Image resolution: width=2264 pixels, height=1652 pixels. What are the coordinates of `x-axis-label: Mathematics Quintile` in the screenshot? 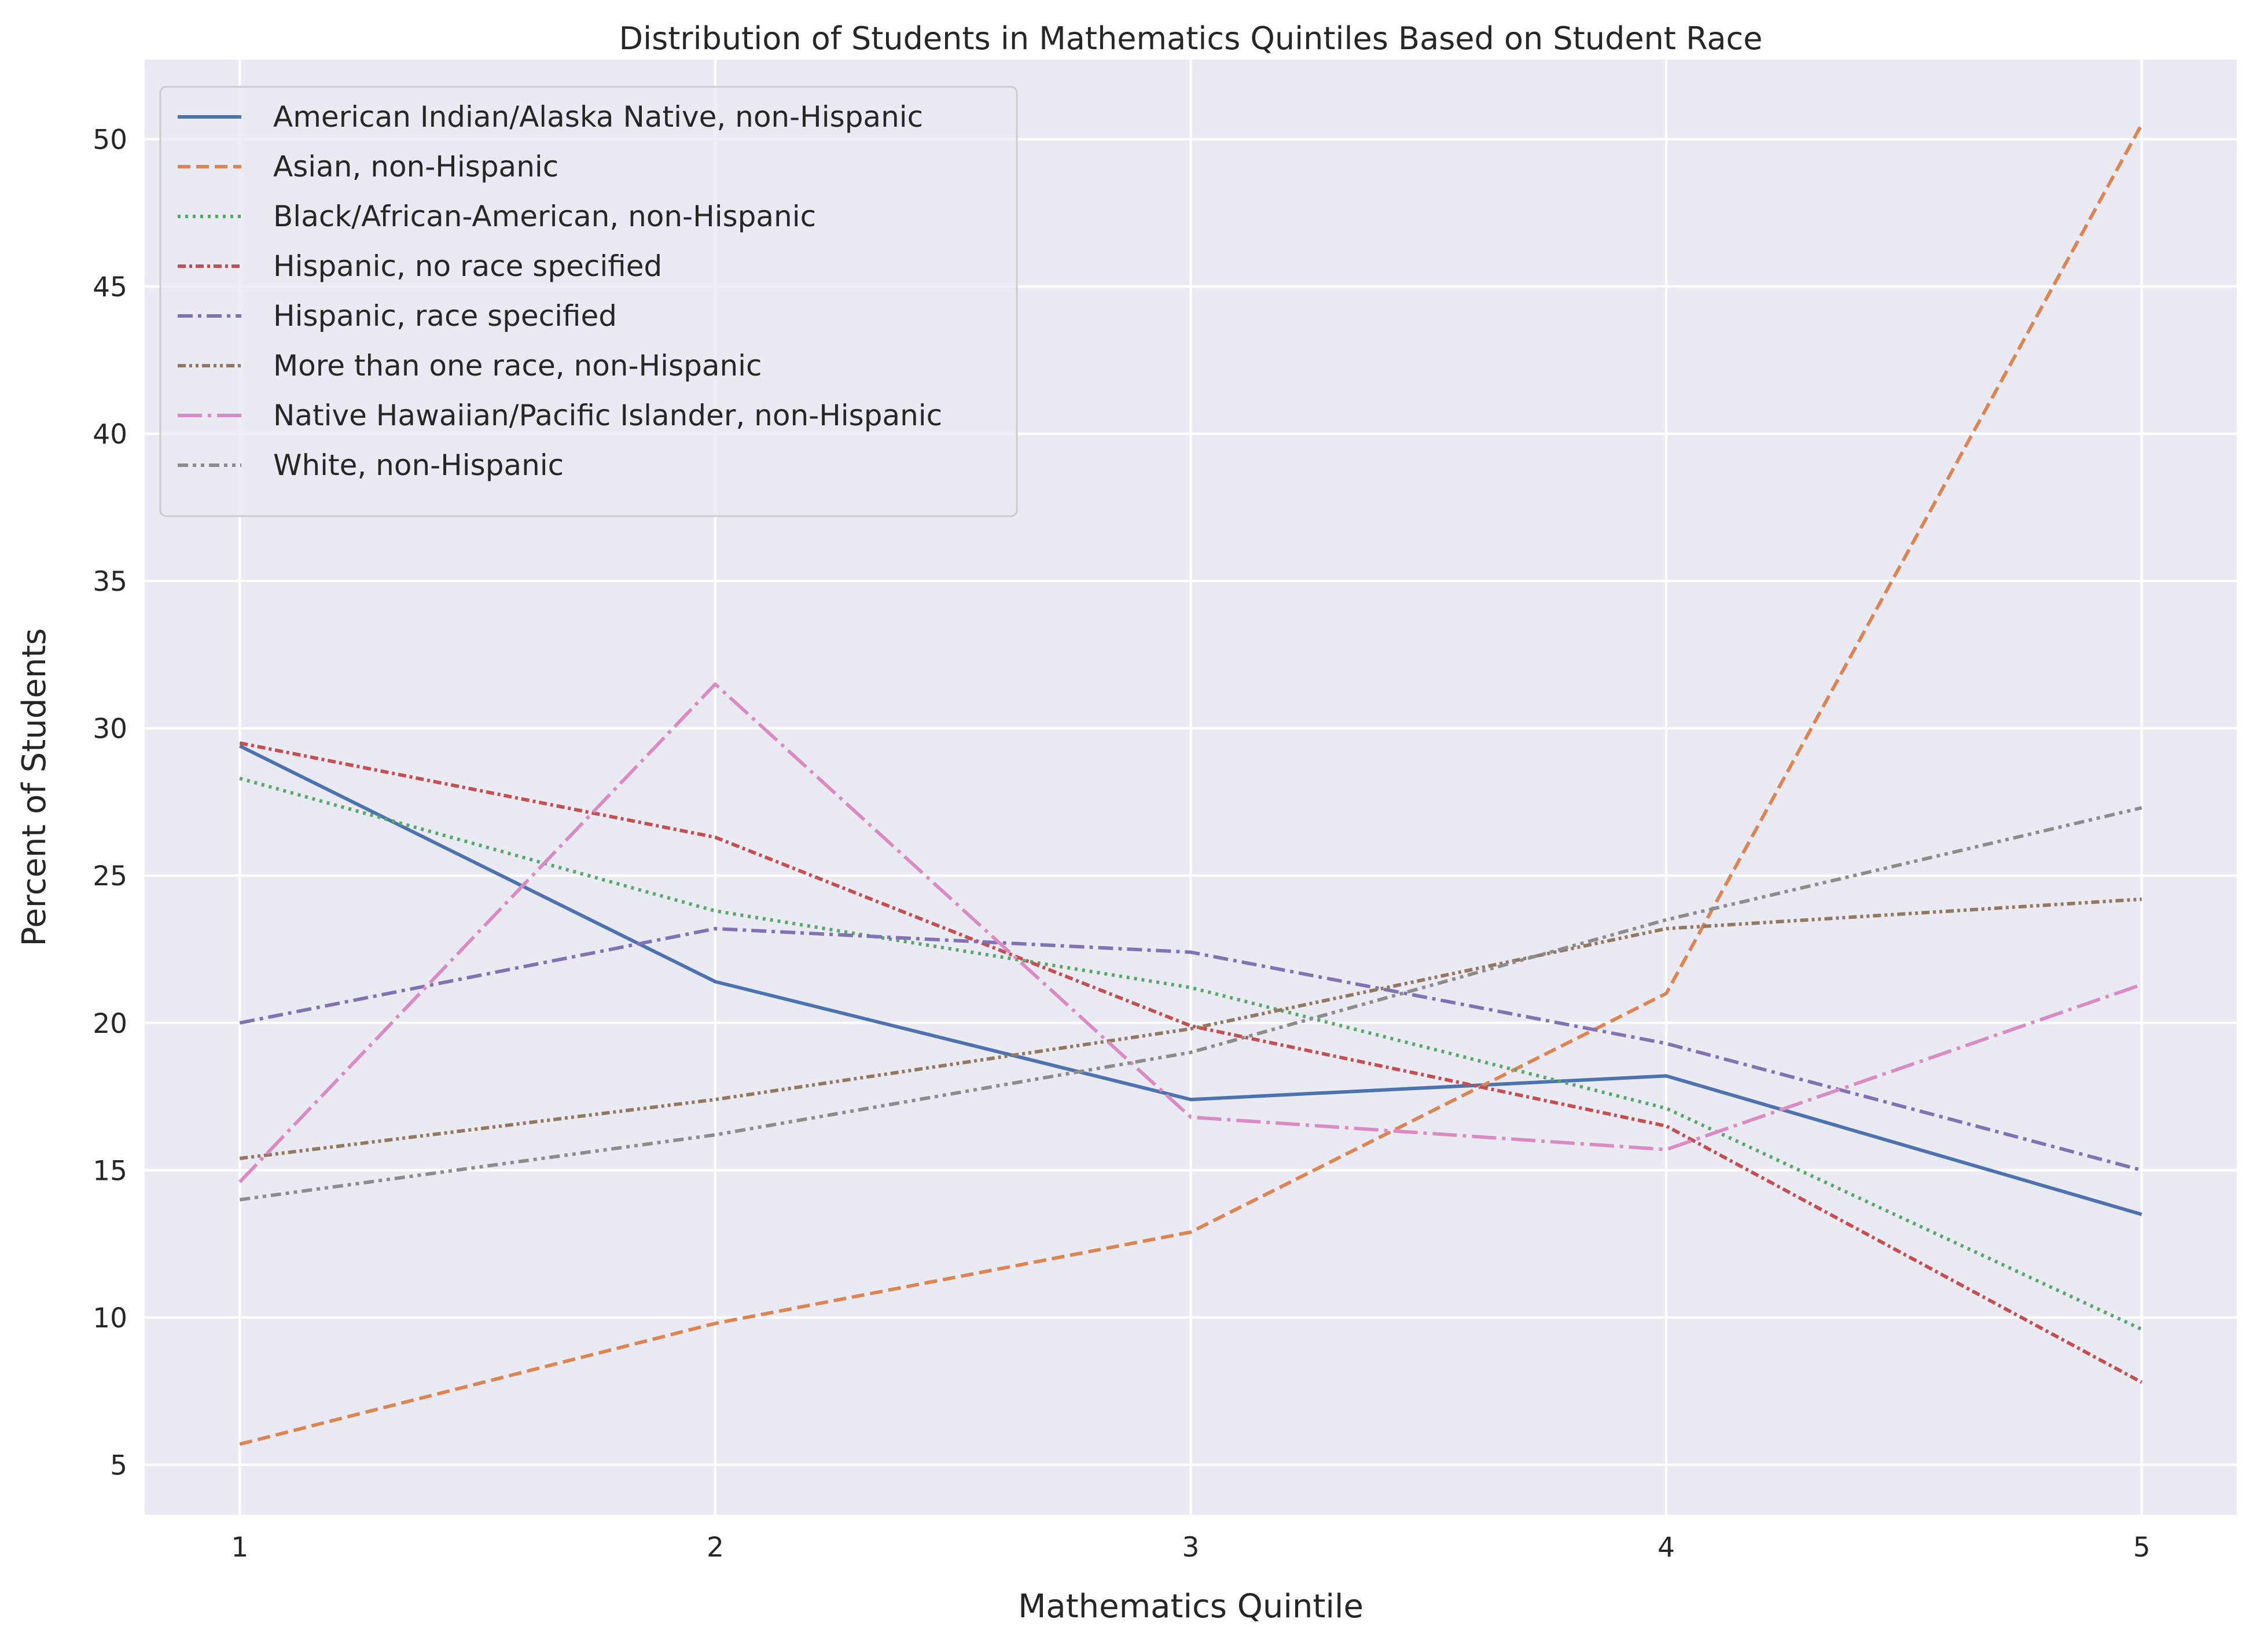 It's located at (1190, 1606).